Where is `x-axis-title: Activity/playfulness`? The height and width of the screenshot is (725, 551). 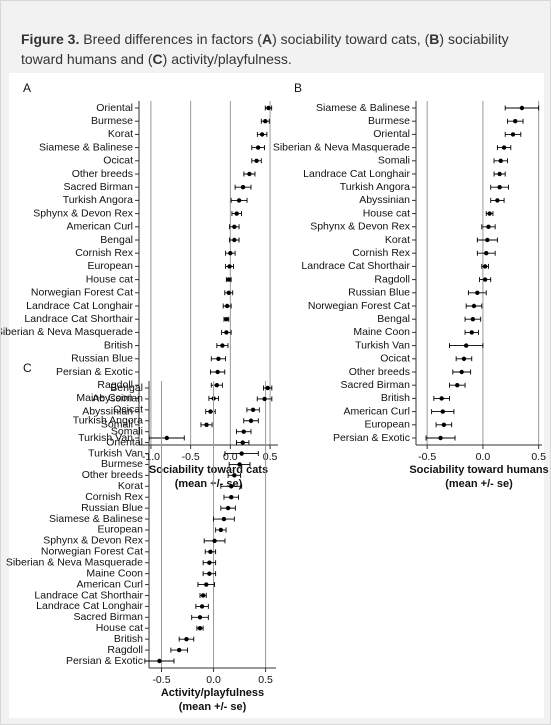 x-axis-title: Activity/playfulness is located at coordinates (212, 693).